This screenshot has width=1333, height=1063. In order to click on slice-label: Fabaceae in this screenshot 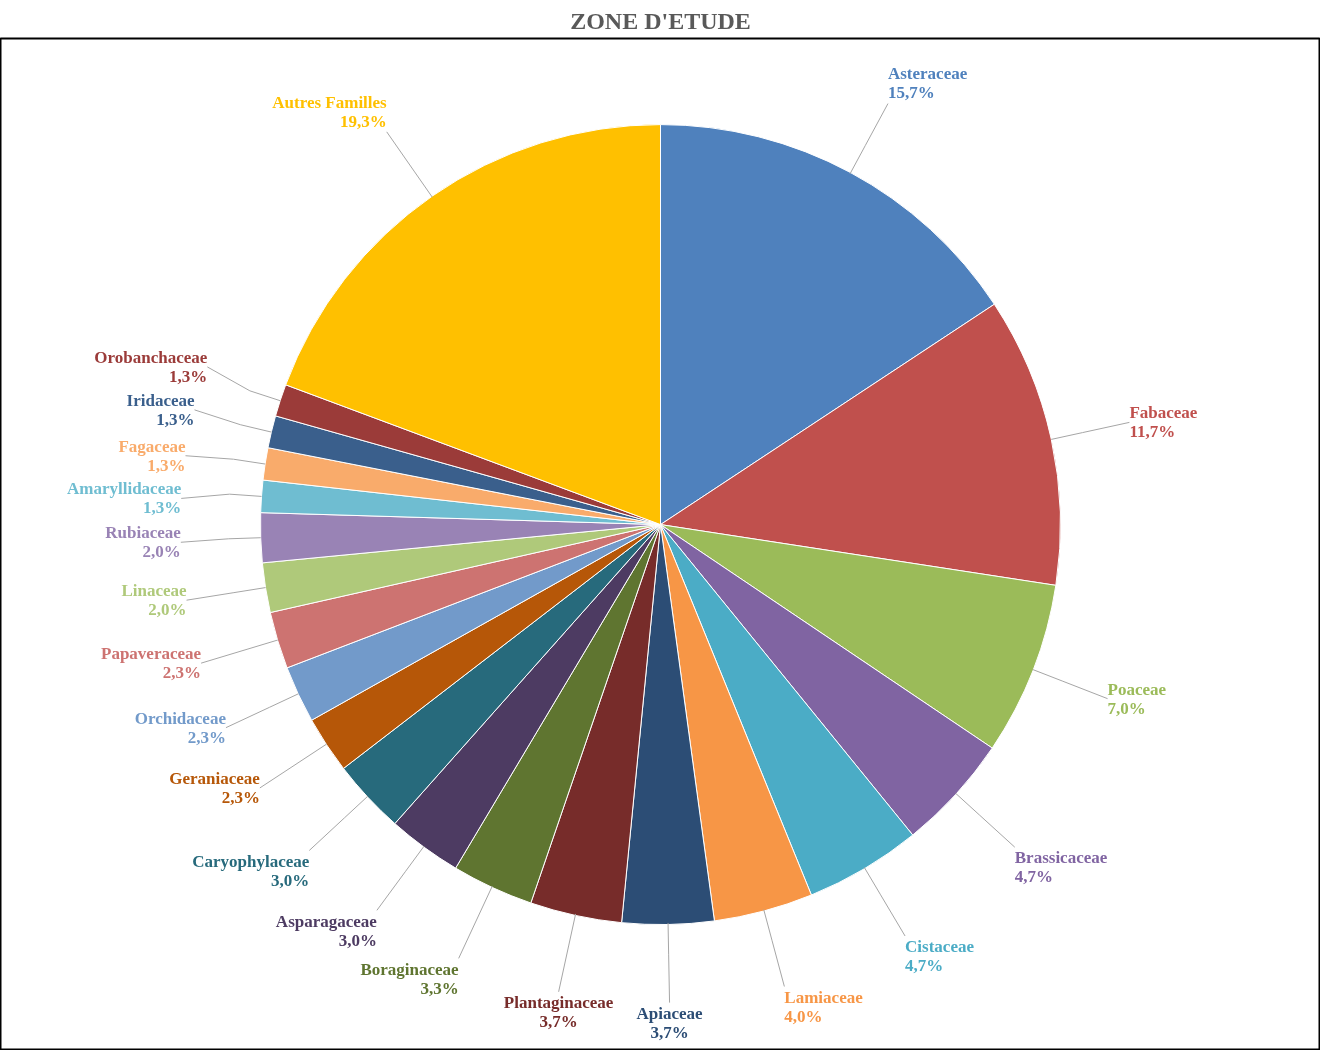, I will do `click(1163, 413)`.